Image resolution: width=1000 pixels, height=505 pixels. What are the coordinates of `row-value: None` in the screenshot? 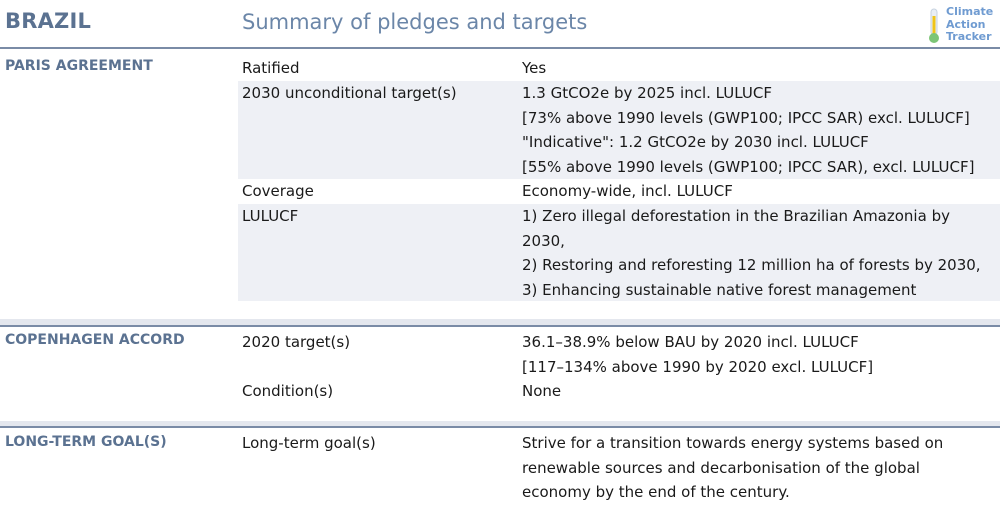 It's located at (542, 391).